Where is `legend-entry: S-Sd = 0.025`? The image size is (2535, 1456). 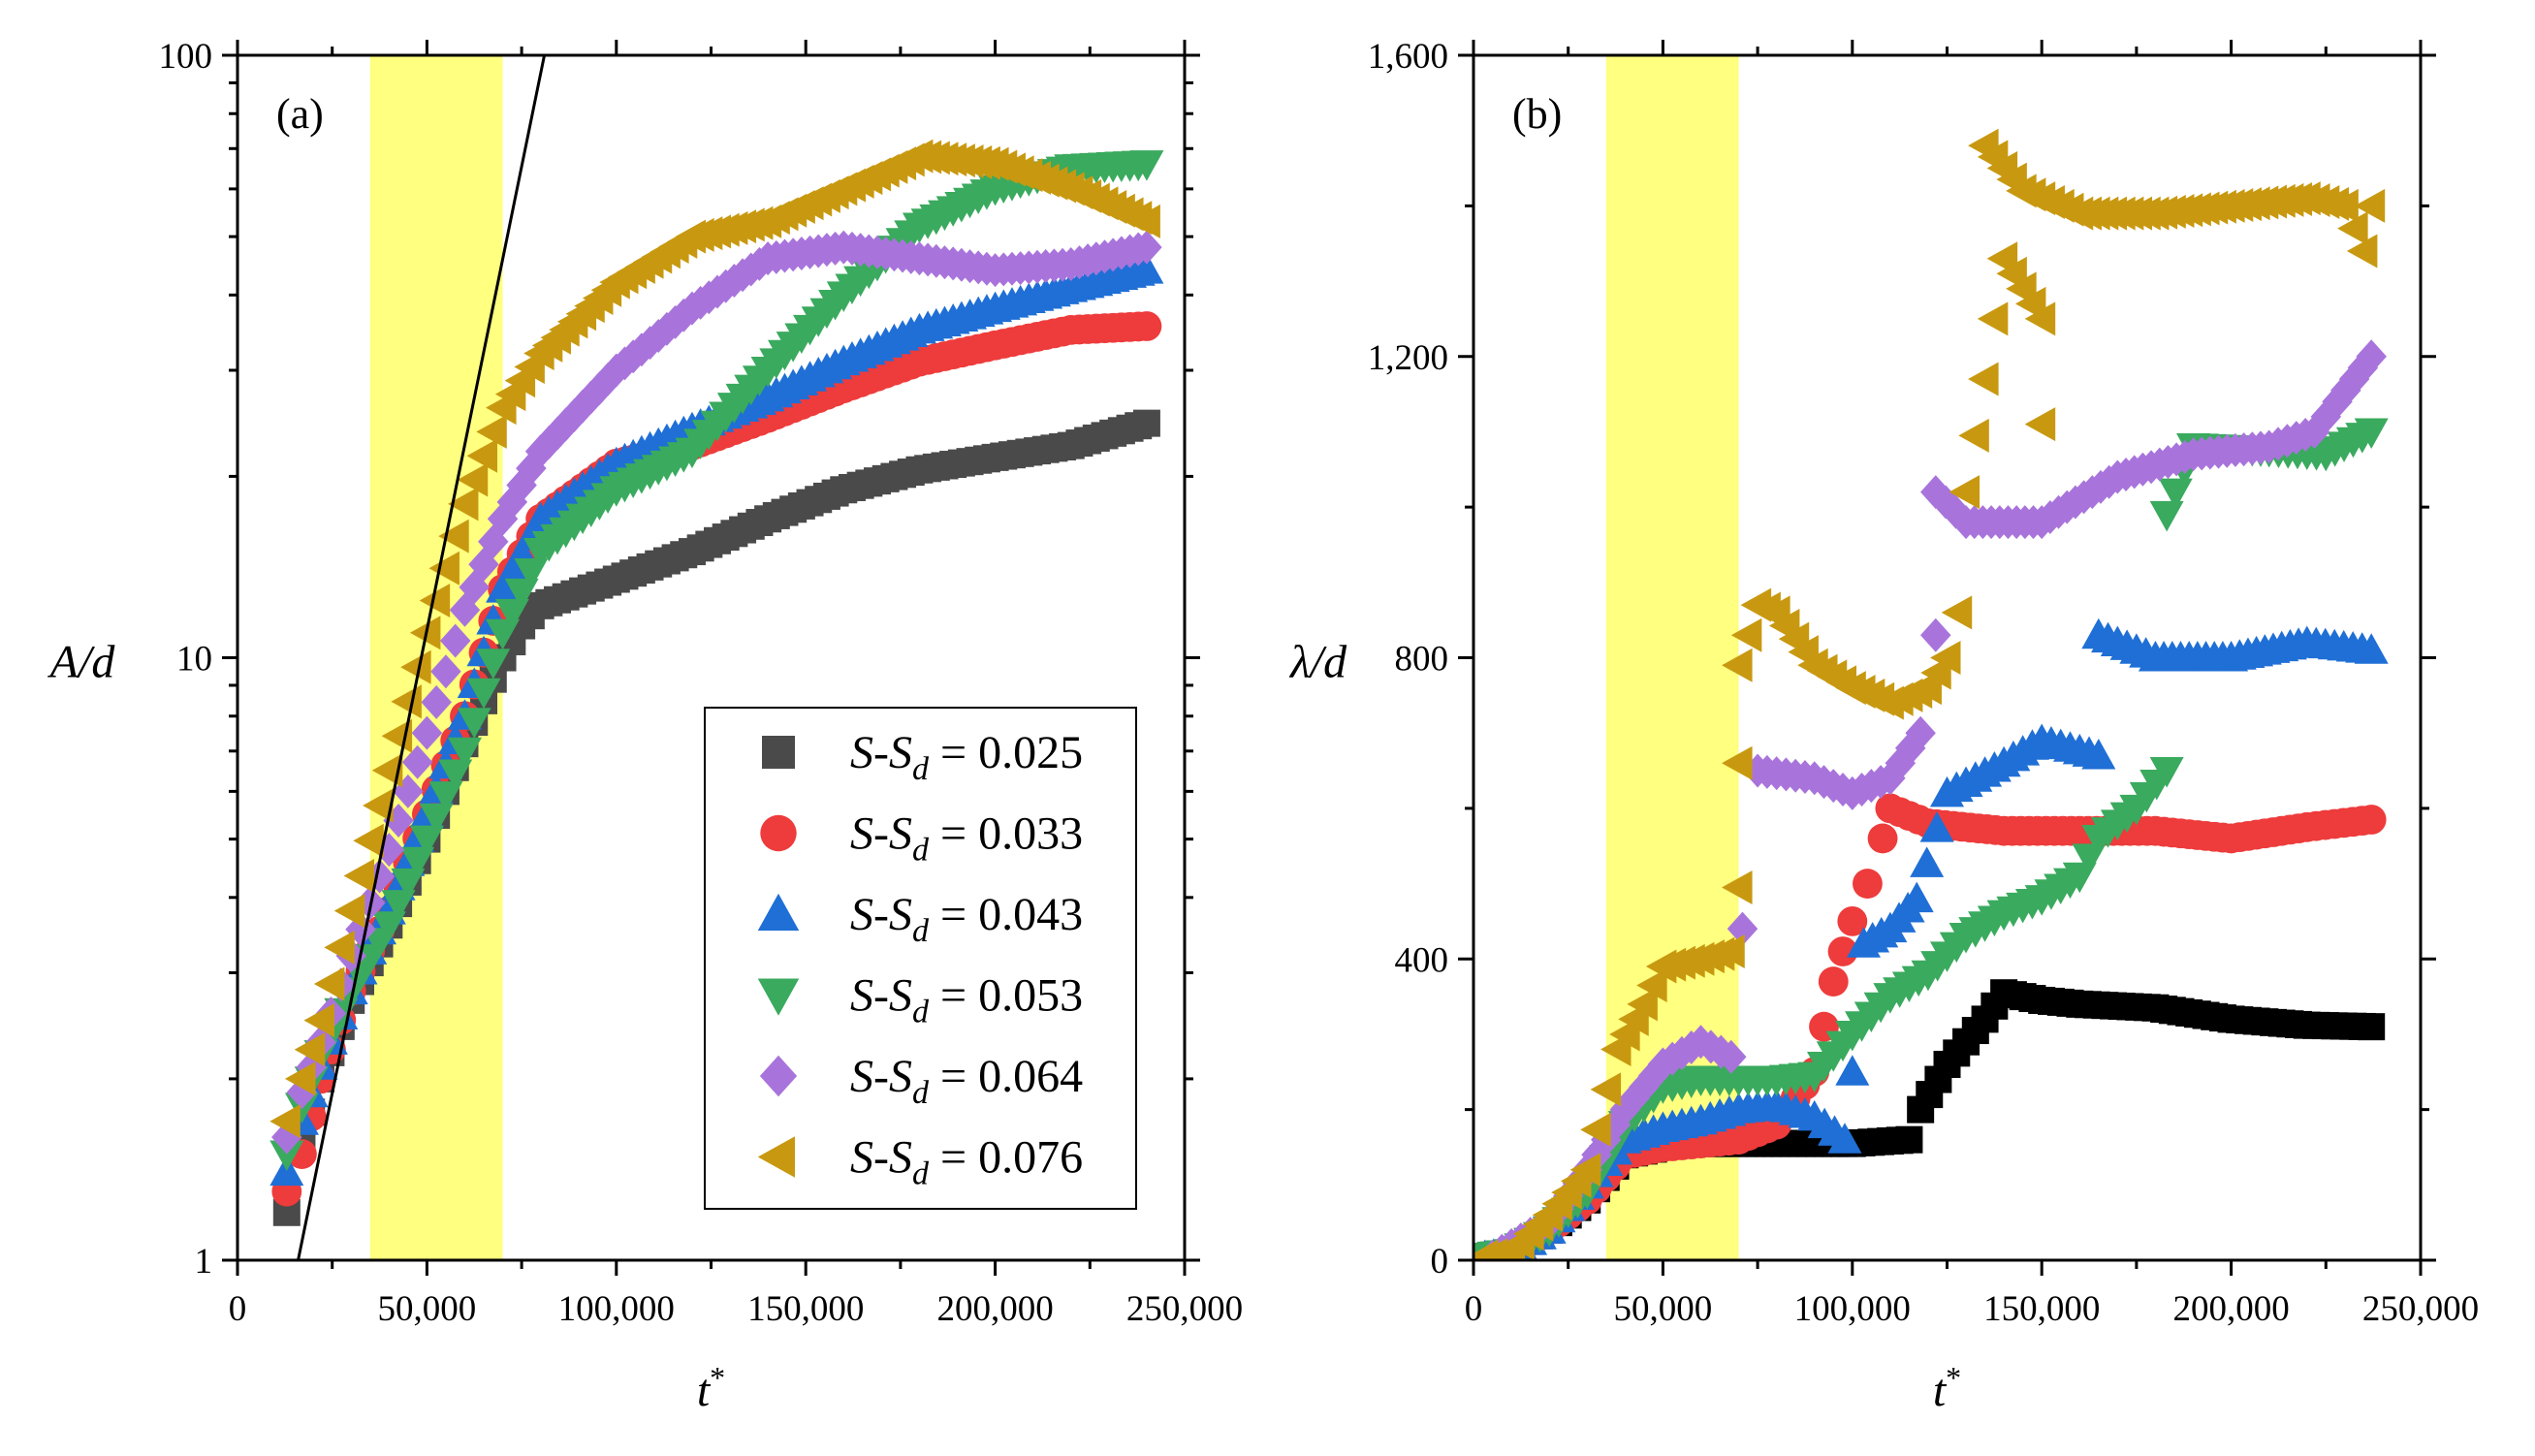
legend-entry: S-Sd = 0.025 is located at coordinates (922, 757).